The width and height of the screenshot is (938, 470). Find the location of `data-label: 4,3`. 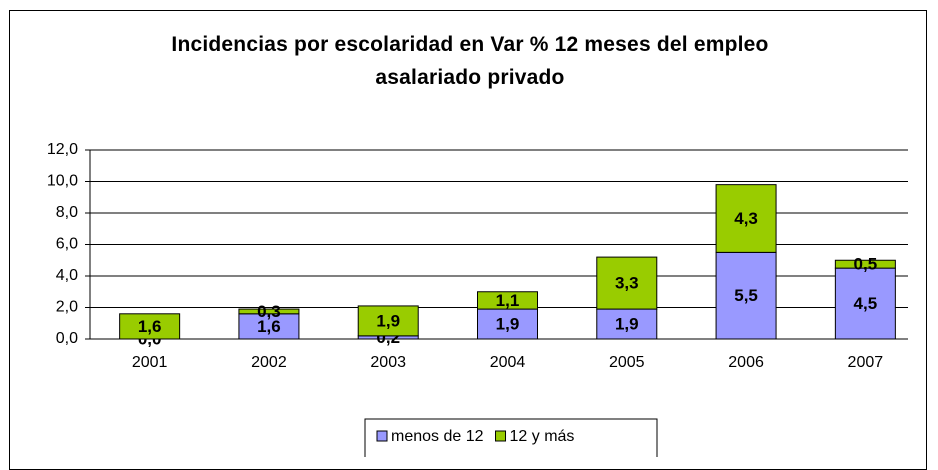

data-label: 4,3 is located at coordinates (746, 218).